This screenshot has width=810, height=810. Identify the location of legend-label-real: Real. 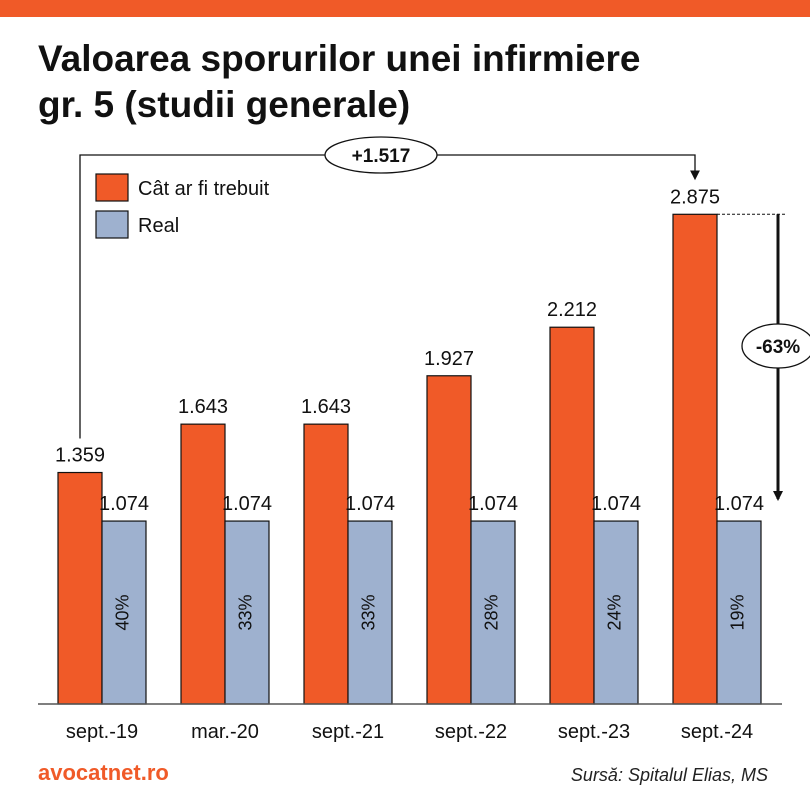
(158, 226).